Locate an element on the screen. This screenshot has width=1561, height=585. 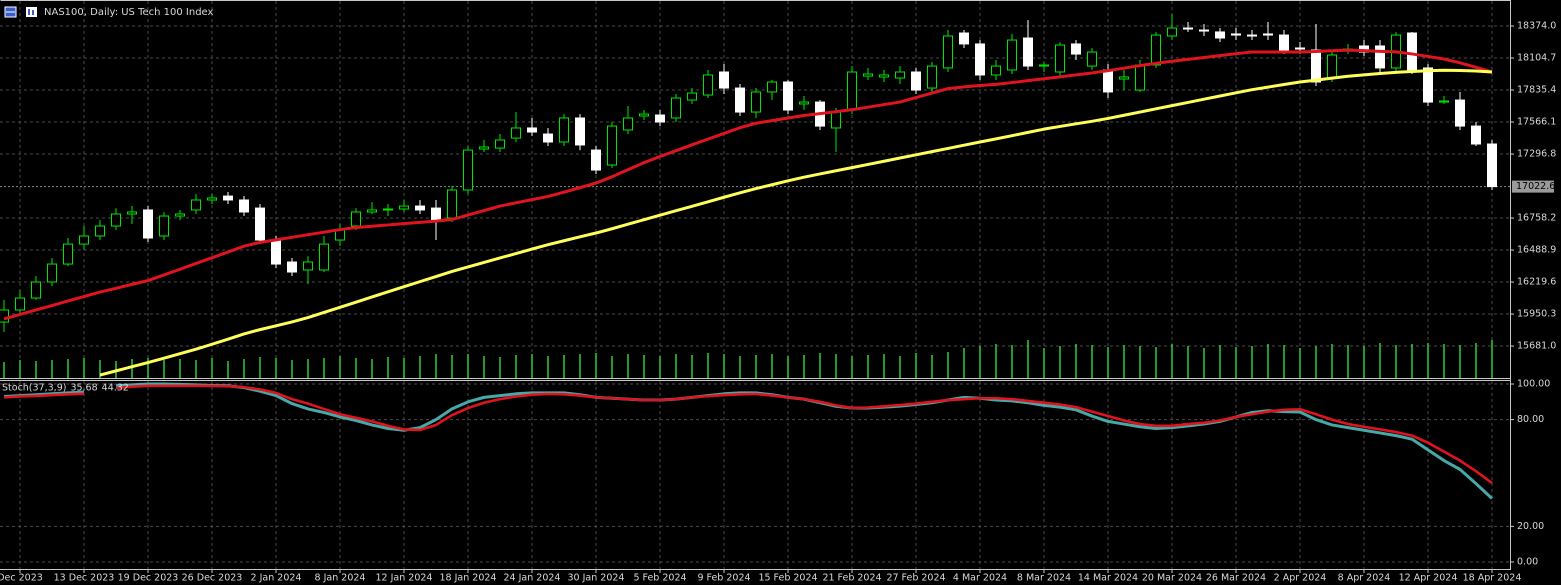
y-tick-label: 17566.1 is located at coordinates (1536, 122).